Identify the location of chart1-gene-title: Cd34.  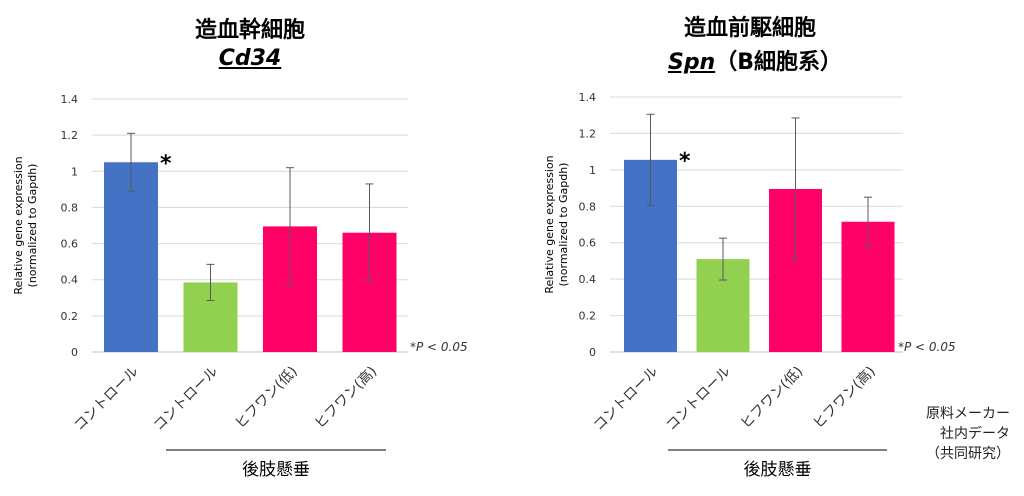
(250, 58).